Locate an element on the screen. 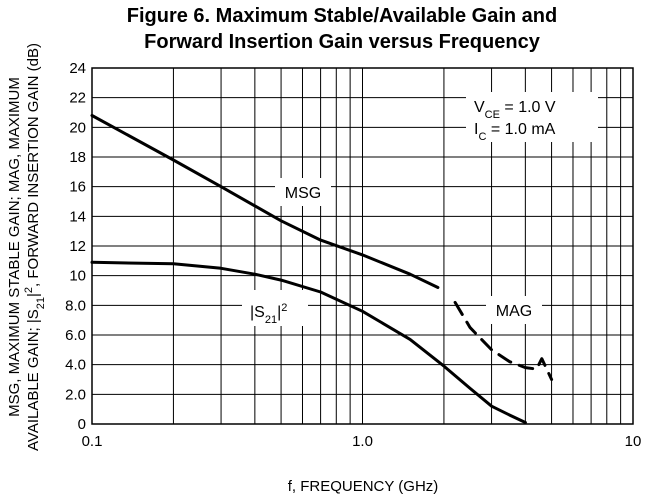  x-tick-label: 10 is located at coordinates (633, 441).